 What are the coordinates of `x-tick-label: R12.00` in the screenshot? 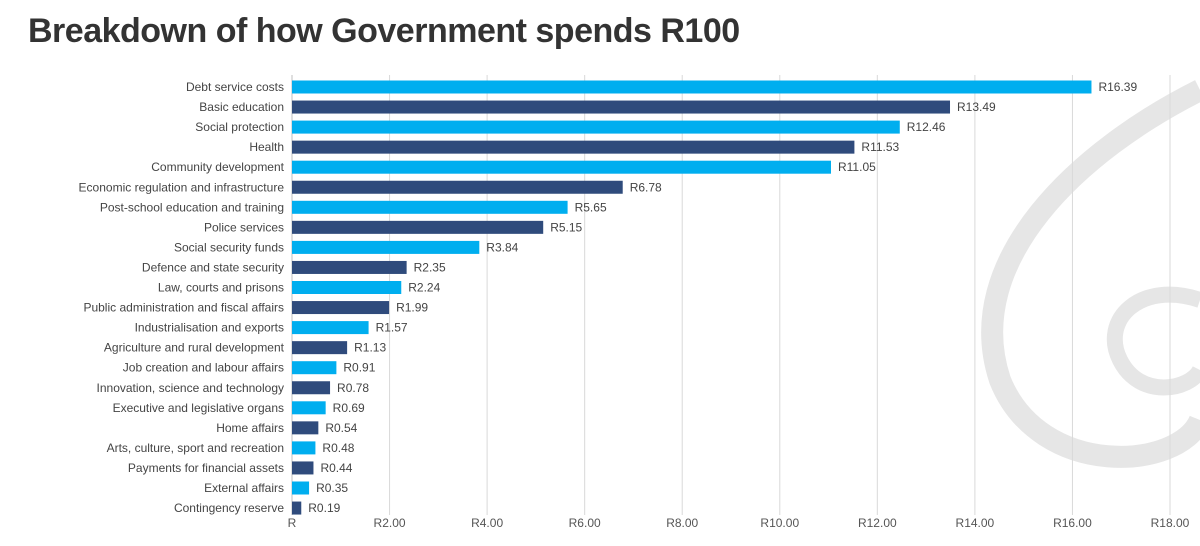 It's located at (877, 523).